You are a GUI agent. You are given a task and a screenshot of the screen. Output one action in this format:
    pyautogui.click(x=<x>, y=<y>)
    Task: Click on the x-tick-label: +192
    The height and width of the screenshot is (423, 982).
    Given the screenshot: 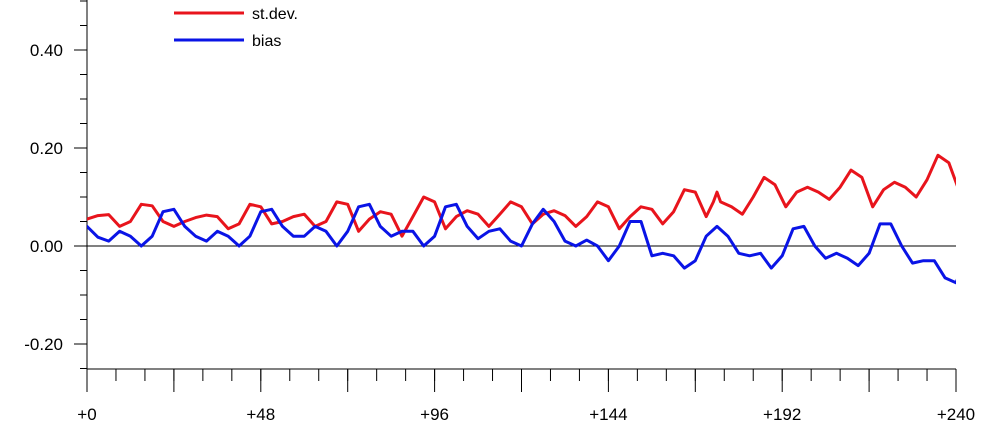 What is the action you would take?
    pyautogui.click(x=782, y=414)
    